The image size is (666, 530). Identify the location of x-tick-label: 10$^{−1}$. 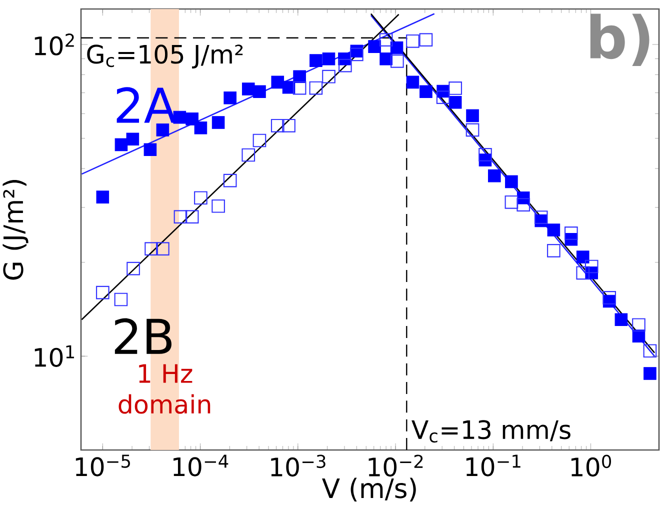
(493, 465).